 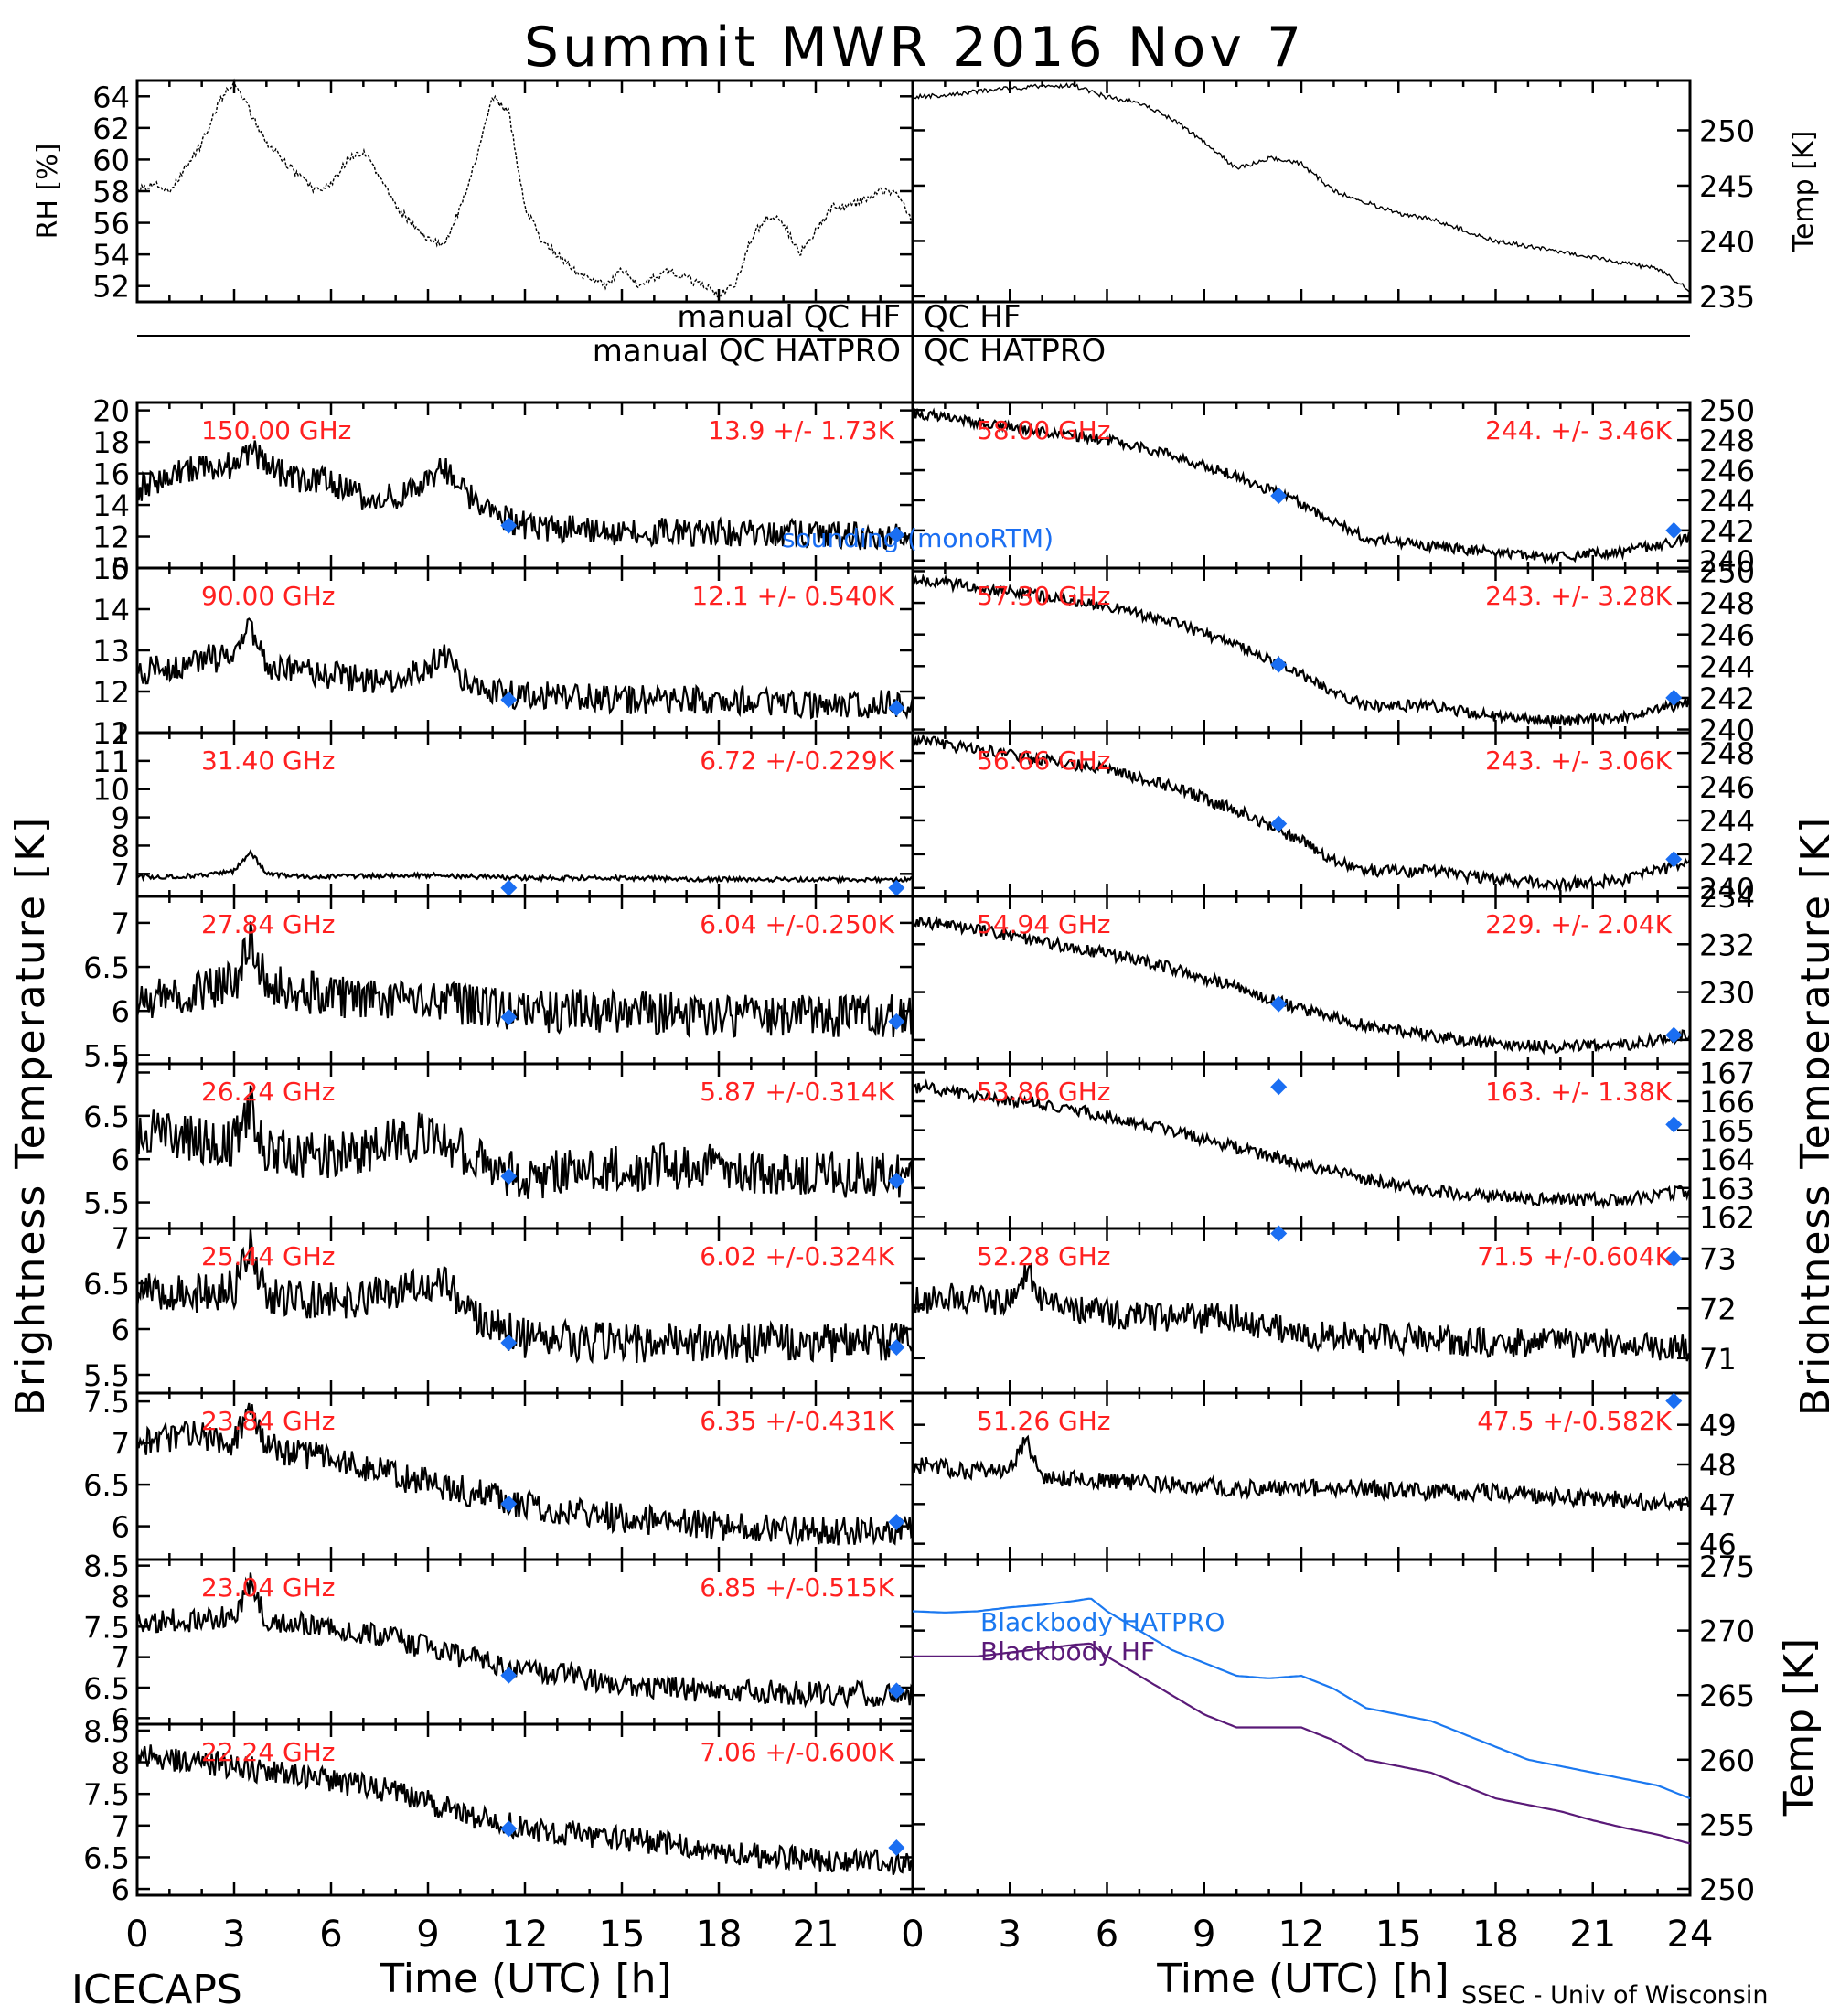 I want to click on x-axis-label-left: Time (UTC) [h], so click(x=525, y=1979).